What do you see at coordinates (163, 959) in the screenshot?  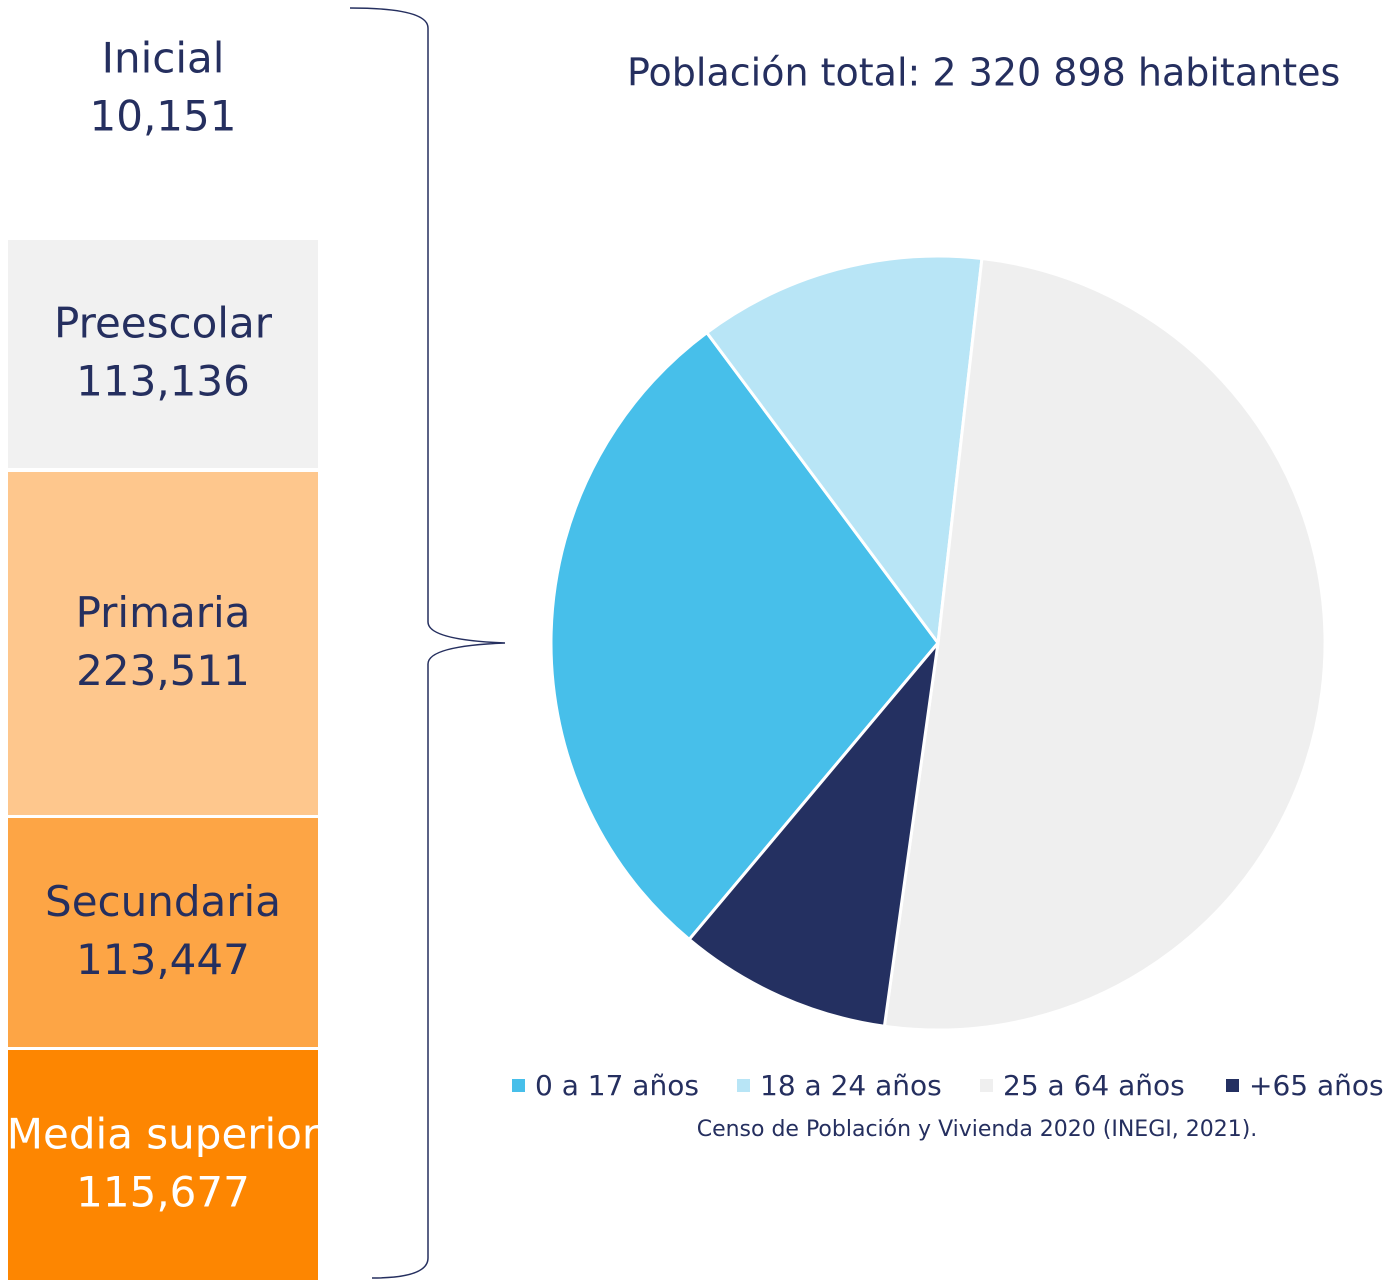 I see `level-value: 113,447` at bounding box center [163, 959].